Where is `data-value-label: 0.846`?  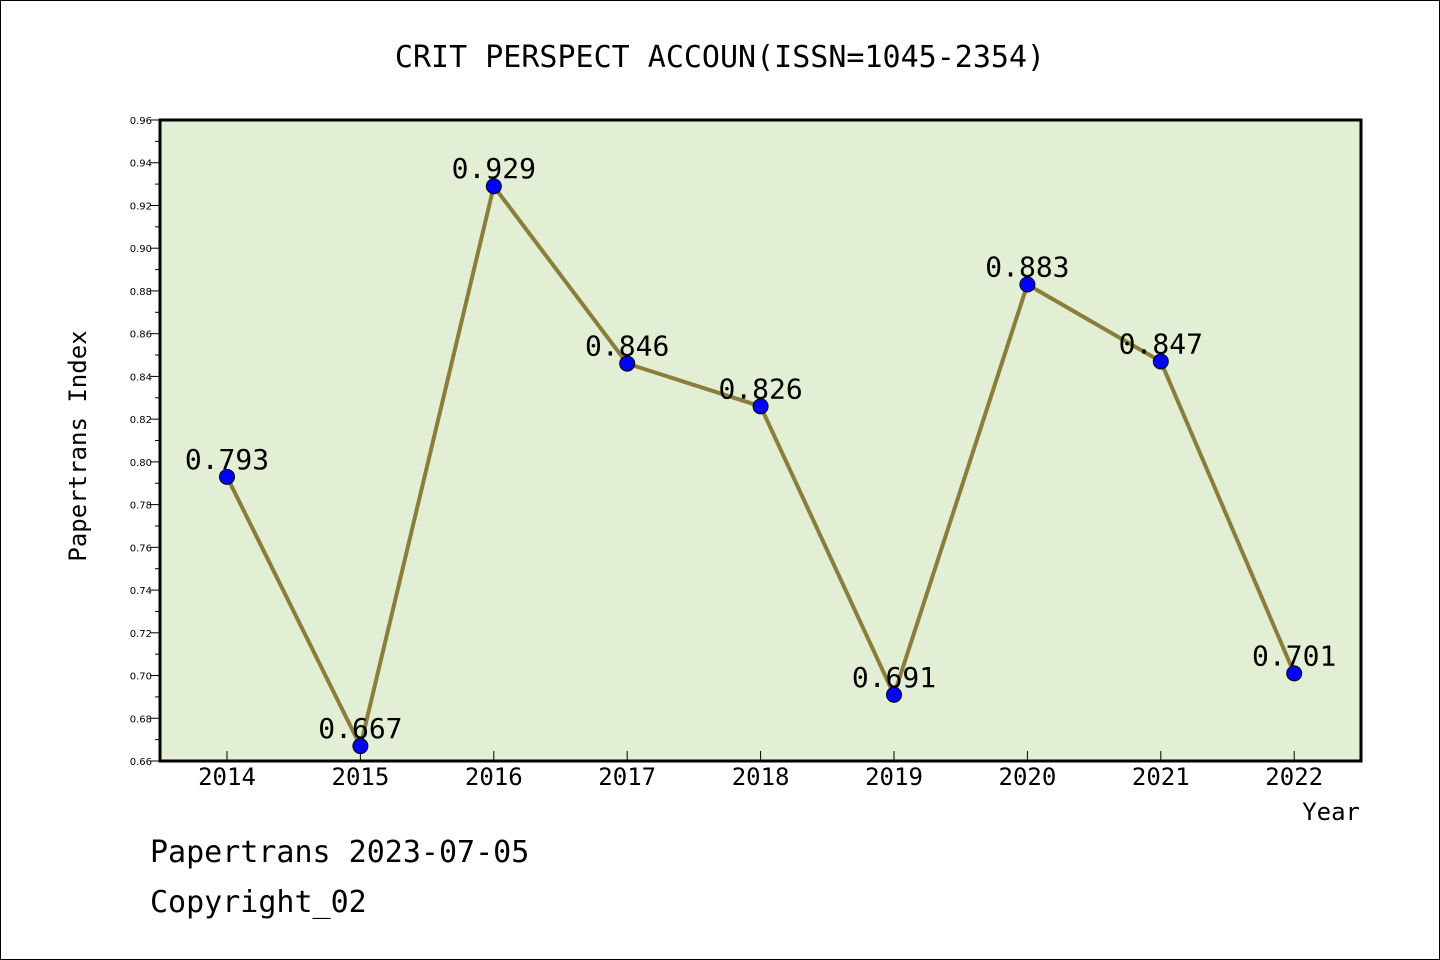
data-value-label: 0.846 is located at coordinates (627, 346).